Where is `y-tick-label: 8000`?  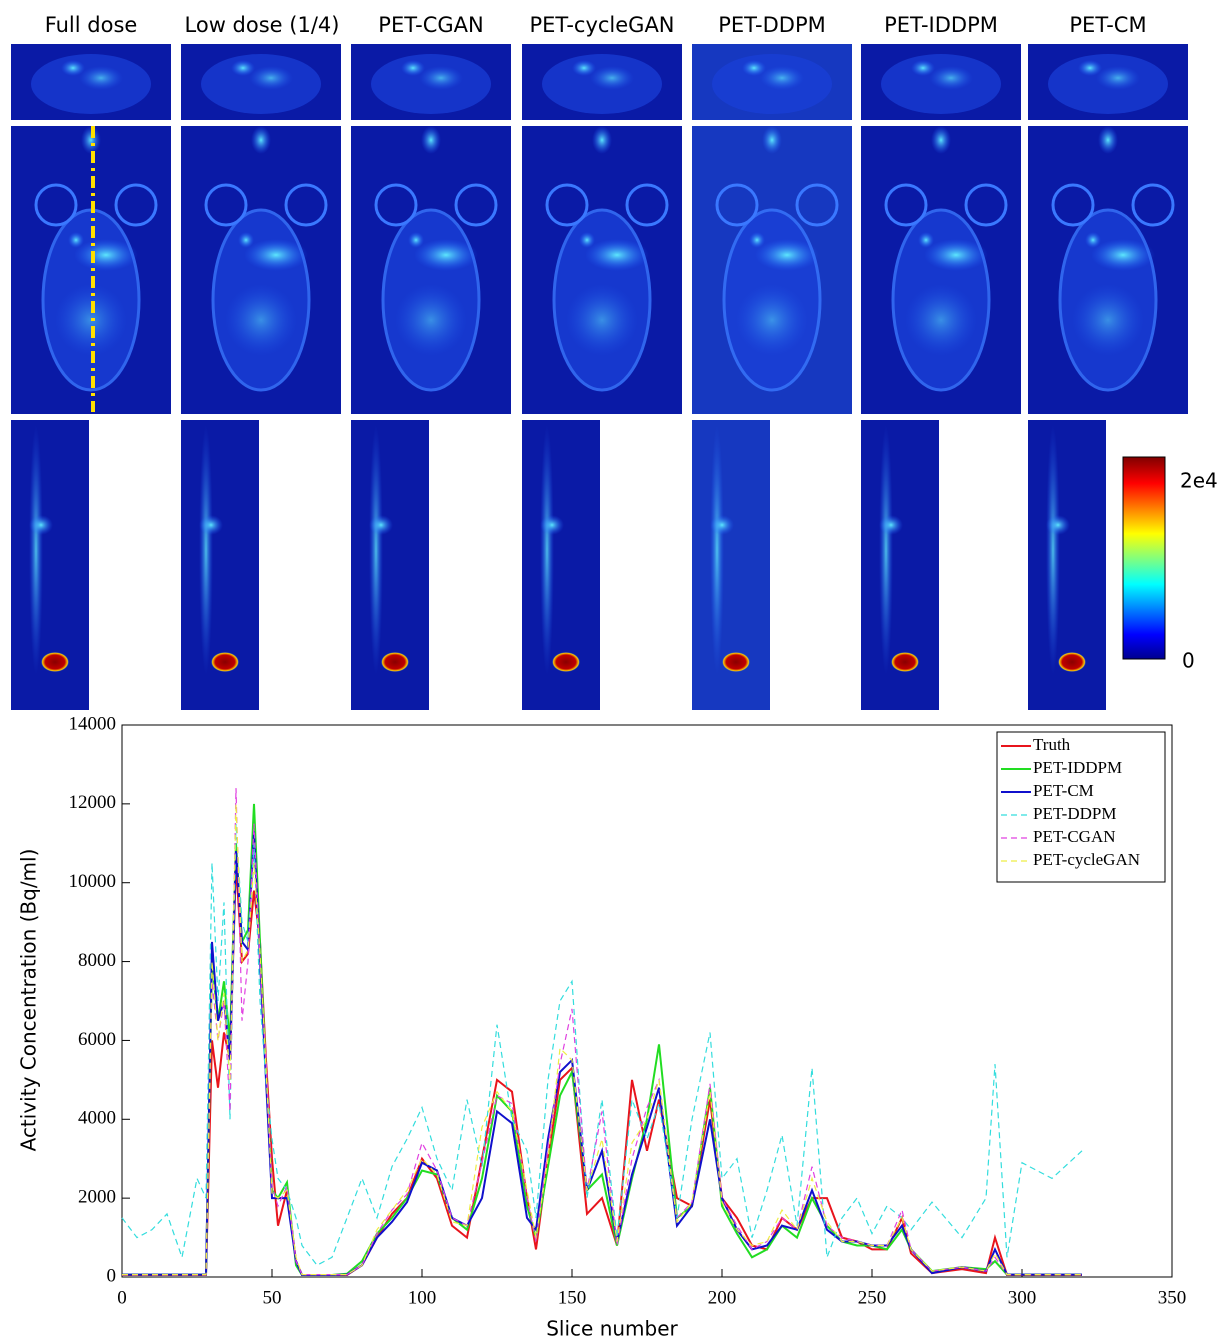
y-tick-label: 8000 is located at coordinates (97, 960).